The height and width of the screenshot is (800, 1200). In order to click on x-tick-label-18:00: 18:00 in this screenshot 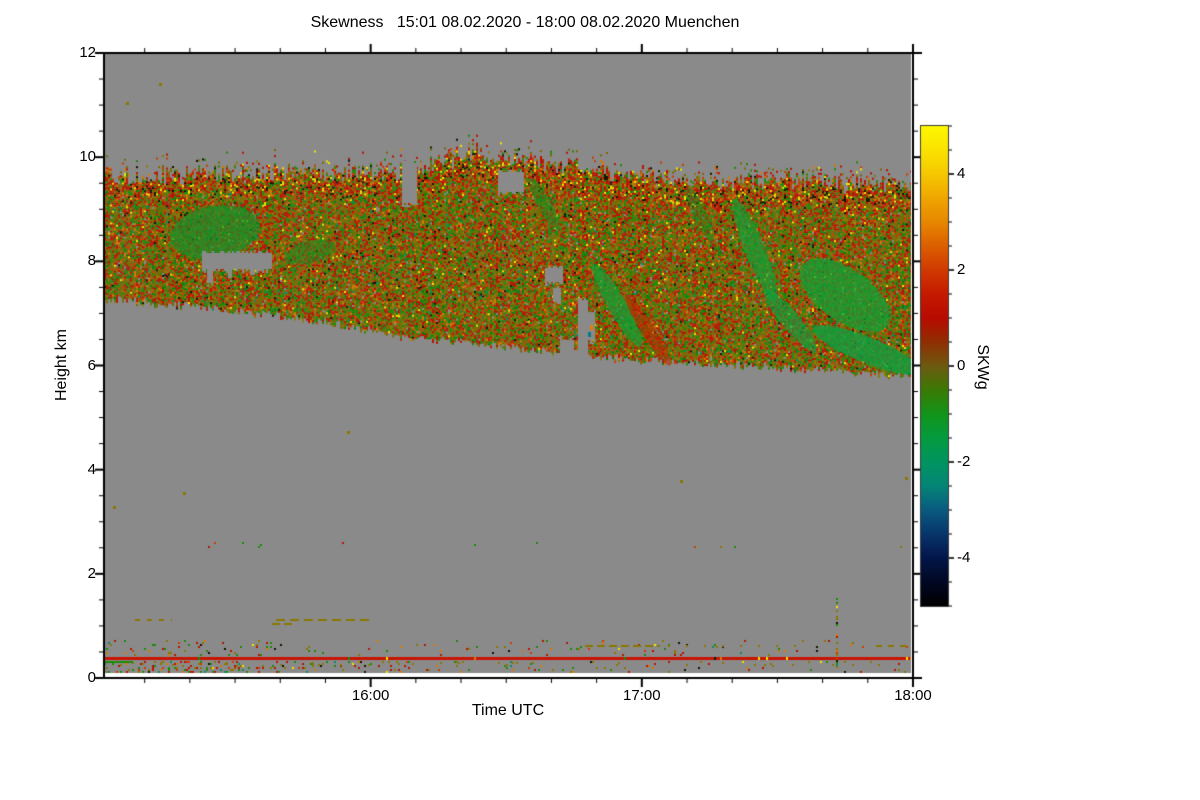, I will do `click(913, 695)`.